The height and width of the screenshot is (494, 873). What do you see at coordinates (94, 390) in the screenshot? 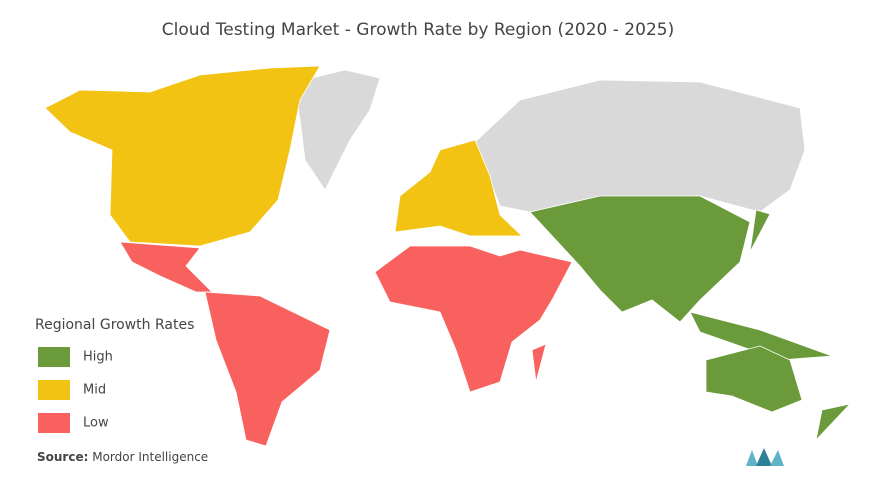
I see `legend-label: Mid` at bounding box center [94, 390].